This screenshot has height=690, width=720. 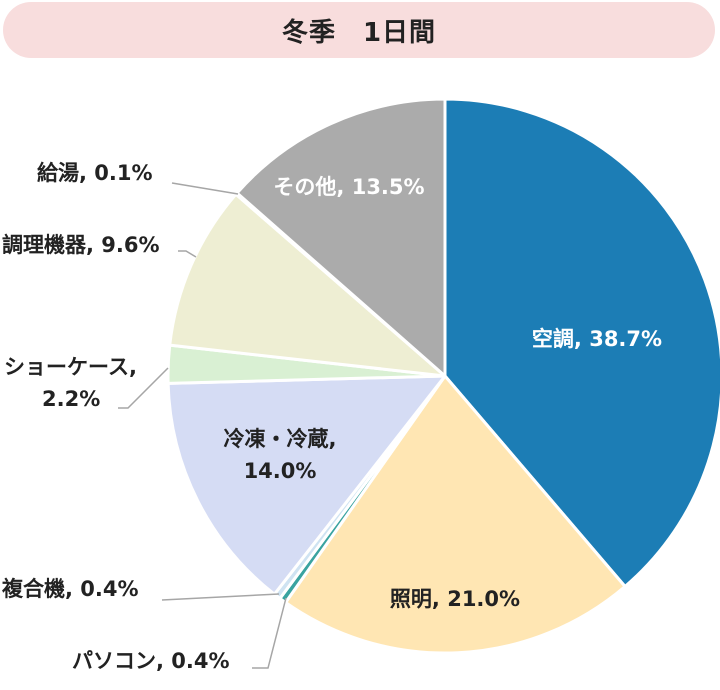 I want to click on data-label-line: パソコン, 0.4%, so click(x=151, y=661).